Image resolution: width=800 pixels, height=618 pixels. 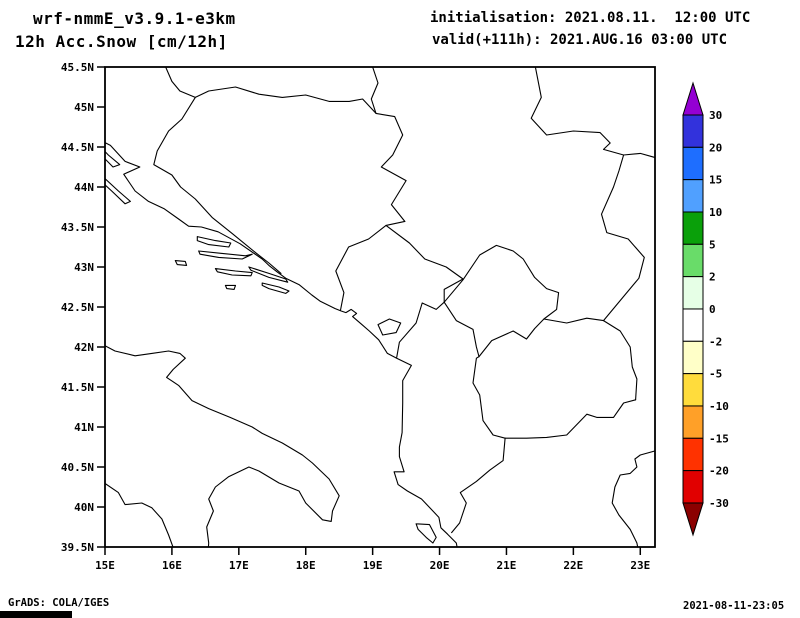 What do you see at coordinates (424, 263) in the screenshot?
I see `border-serbia-montenegro` at bounding box center [424, 263].